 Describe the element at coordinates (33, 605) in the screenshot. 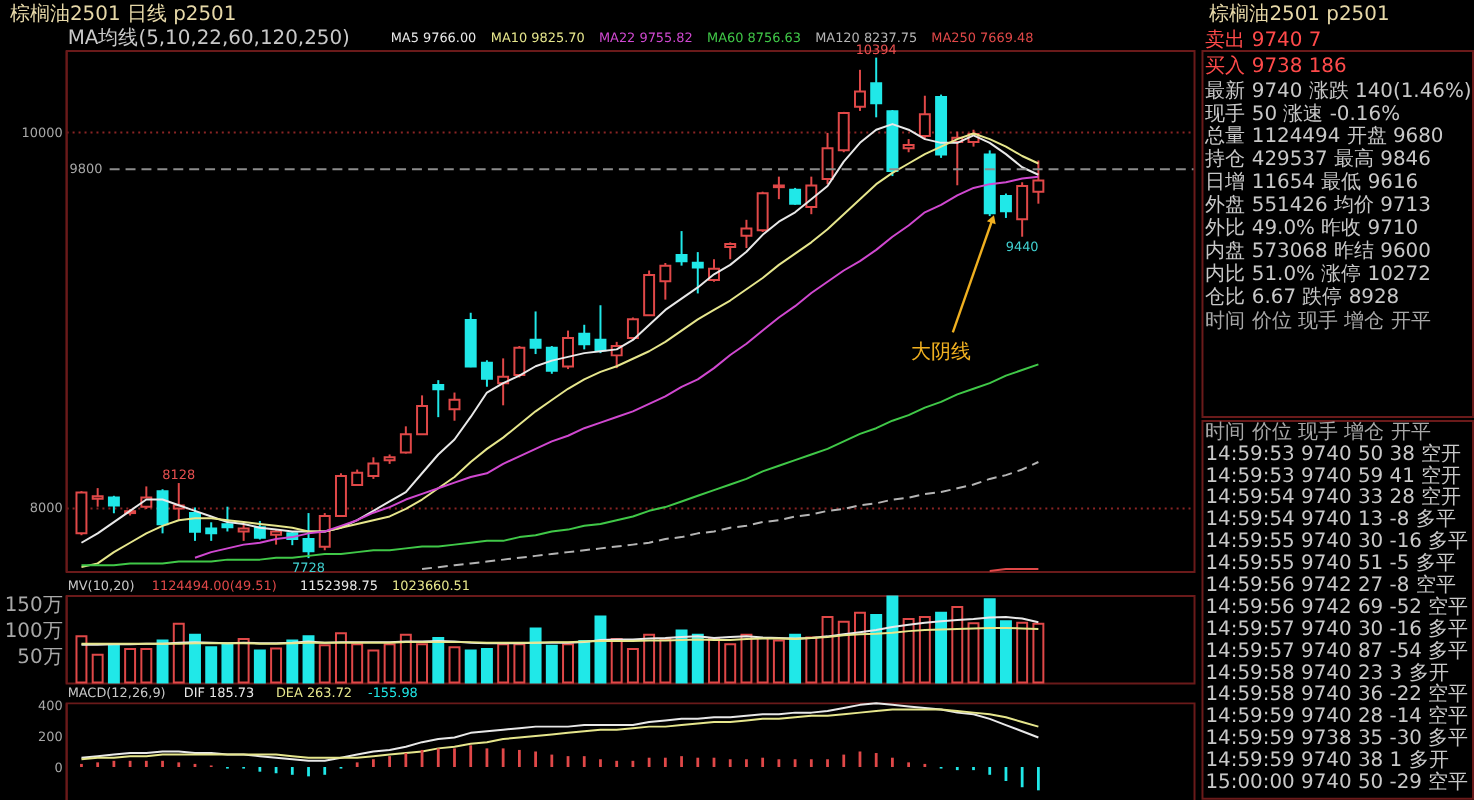

I see `y-tick-label: 150万` at that location.